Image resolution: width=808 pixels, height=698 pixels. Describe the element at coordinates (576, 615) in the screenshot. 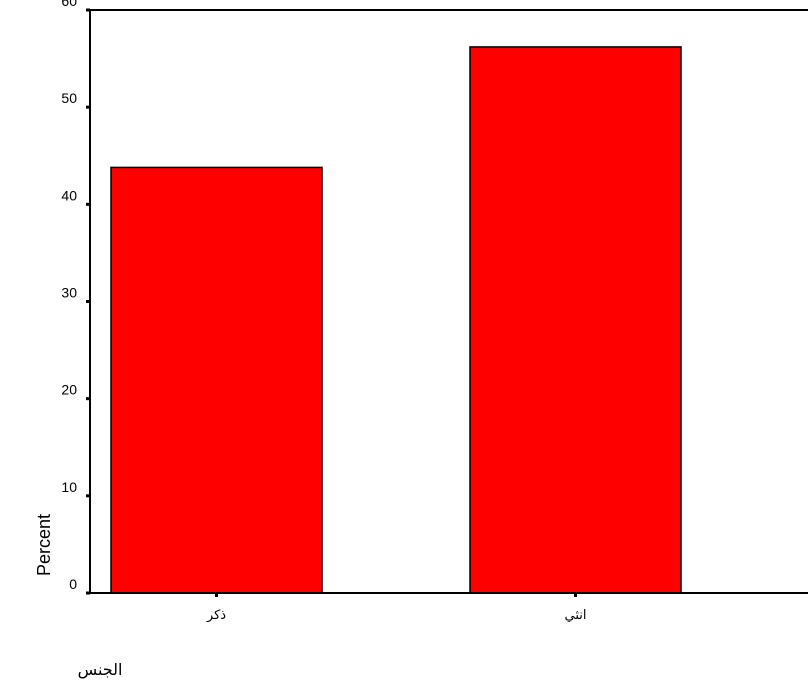

I see `x-tick-label: انثي` at that location.